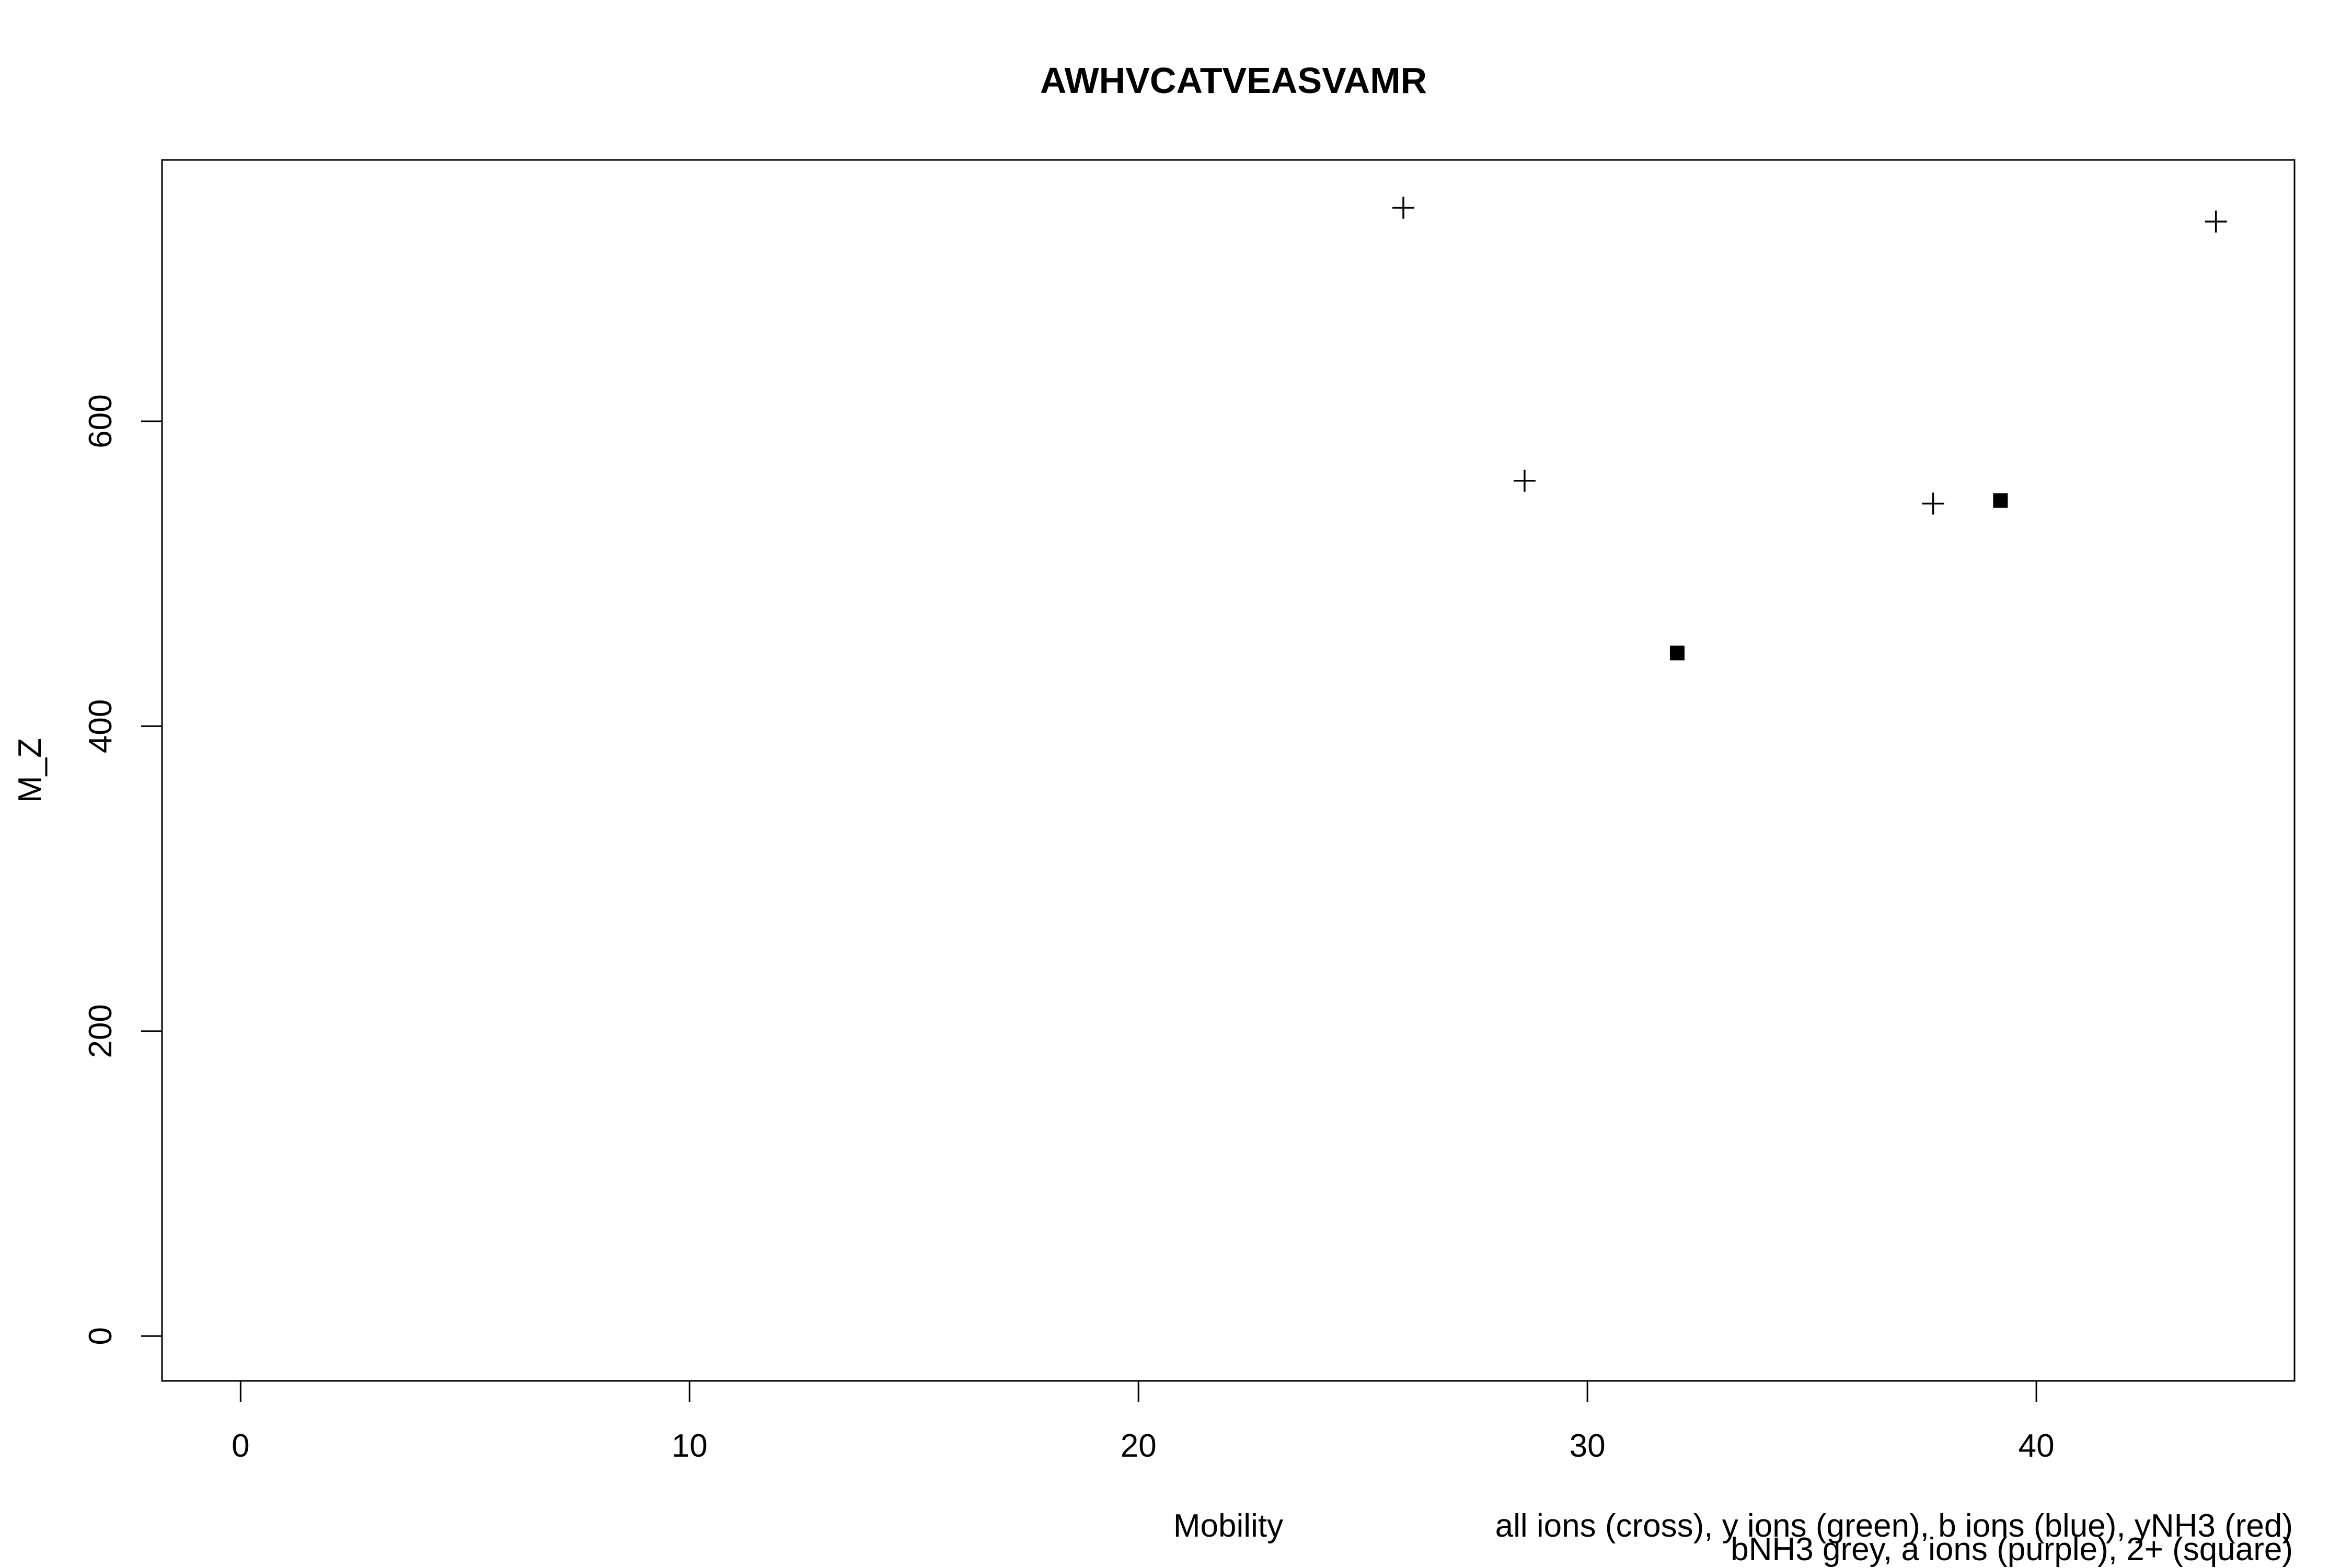 This screenshot has height=1568, width=2352. What do you see at coordinates (240, 1446) in the screenshot?
I see `x-tick-label: 0` at bounding box center [240, 1446].